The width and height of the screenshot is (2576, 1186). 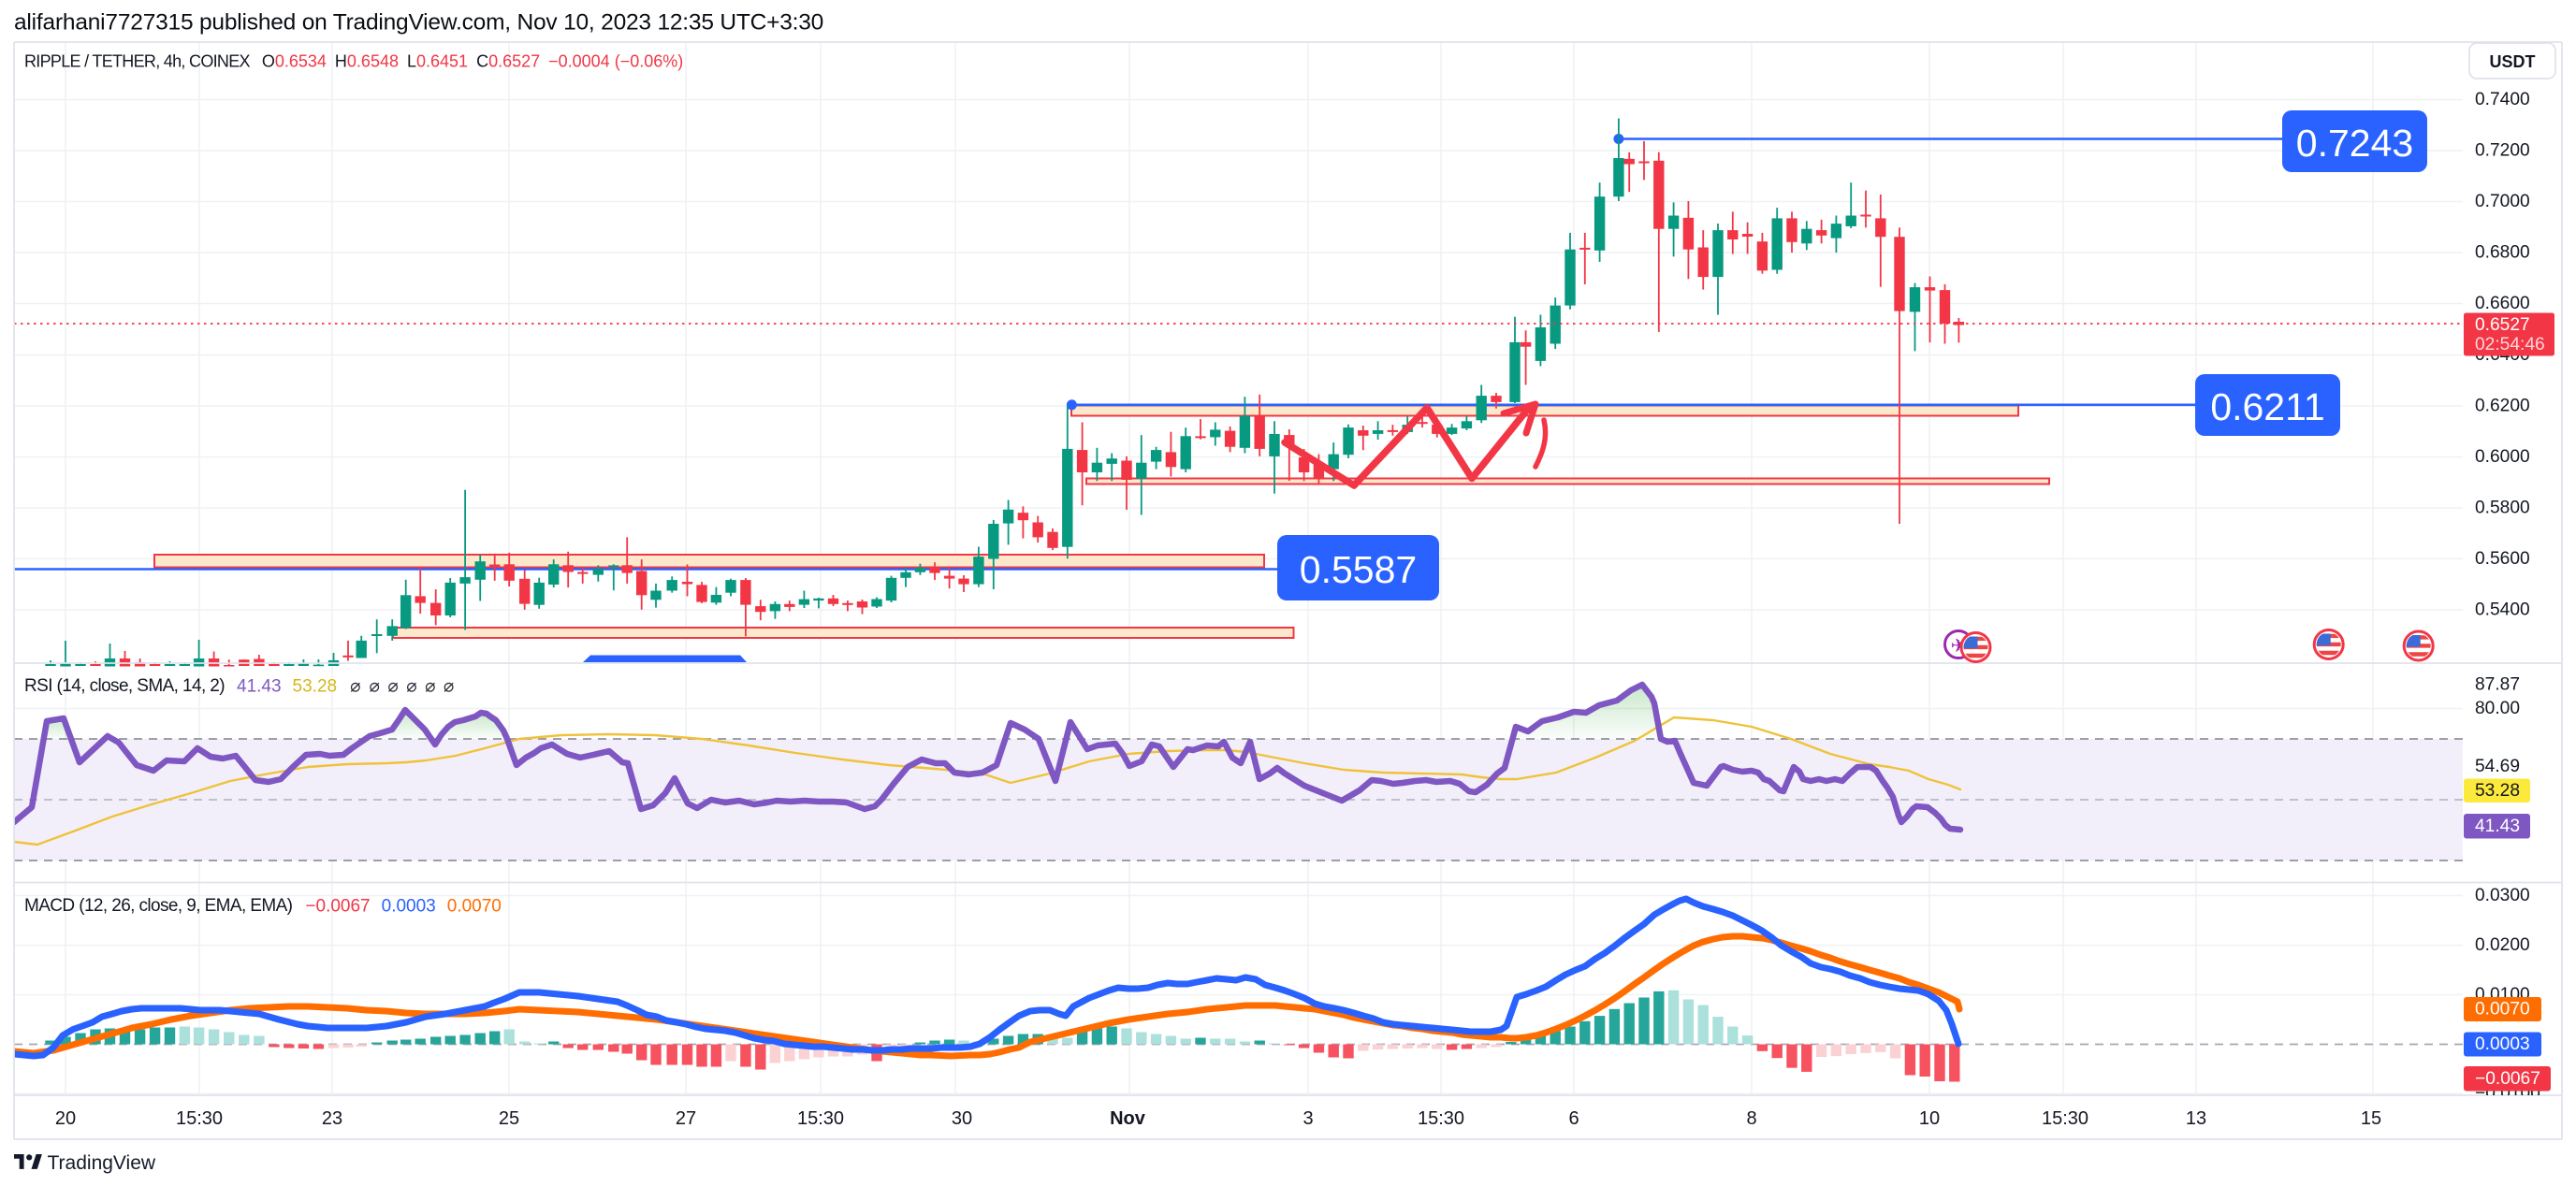 What do you see at coordinates (2502, 895) in the screenshot?
I see `svg-text: 0.0300` at bounding box center [2502, 895].